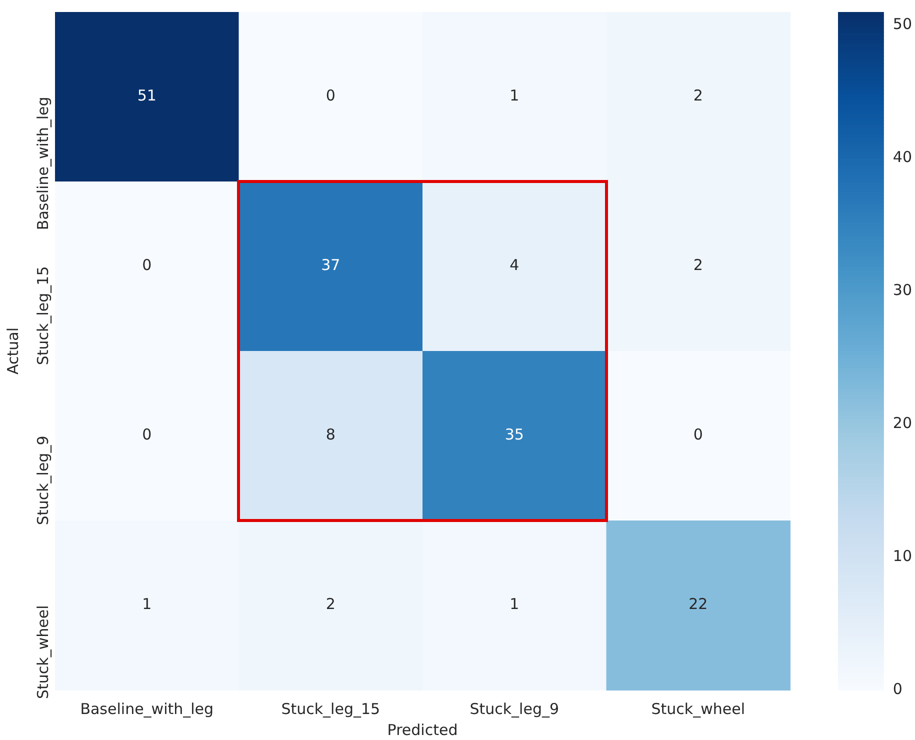 The image size is (915, 740). Describe the element at coordinates (146, 95) in the screenshot. I see `data-label: 51` at that location.